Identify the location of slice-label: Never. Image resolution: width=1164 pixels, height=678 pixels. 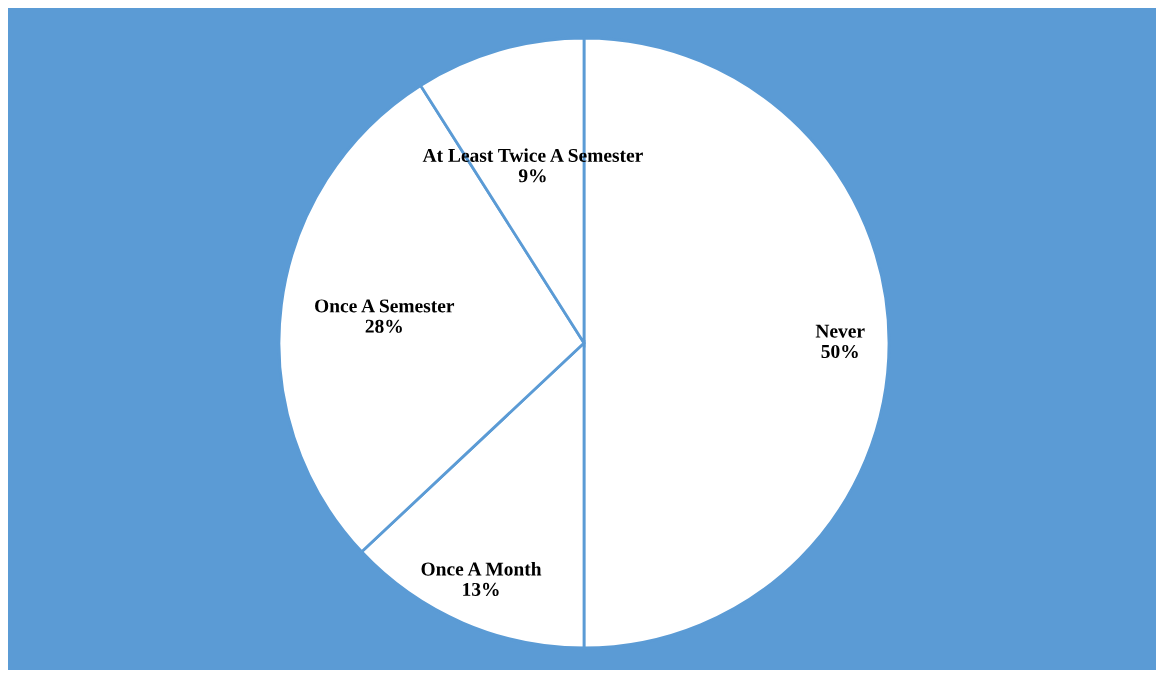
(840, 331).